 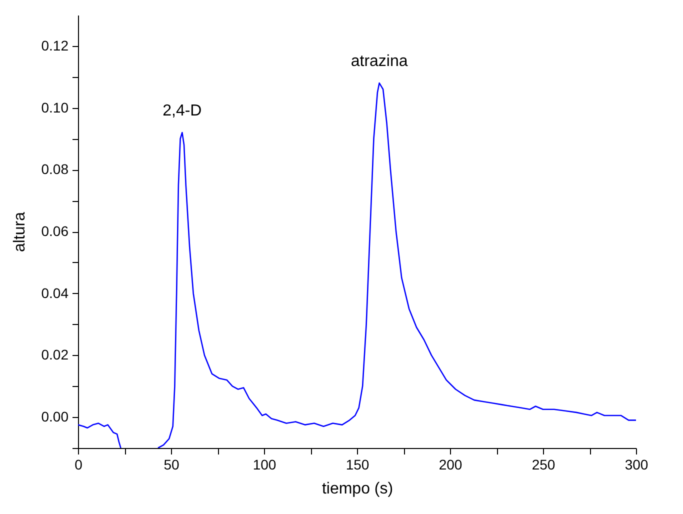 What do you see at coordinates (358, 489) in the screenshot?
I see `x-axis-title: tiempo (s)` at bounding box center [358, 489].